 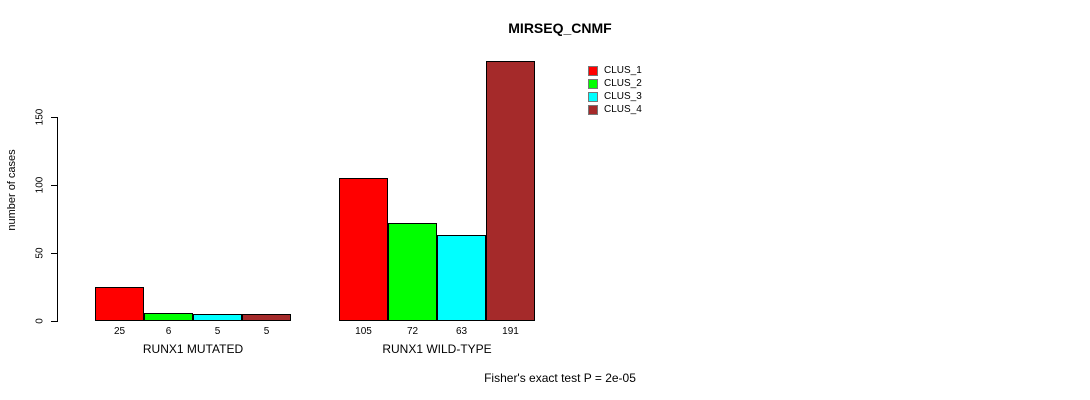 What do you see at coordinates (437, 349) in the screenshot?
I see `x-group-label: RUNX1 WILD-TYPE` at bounding box center [437, 349].